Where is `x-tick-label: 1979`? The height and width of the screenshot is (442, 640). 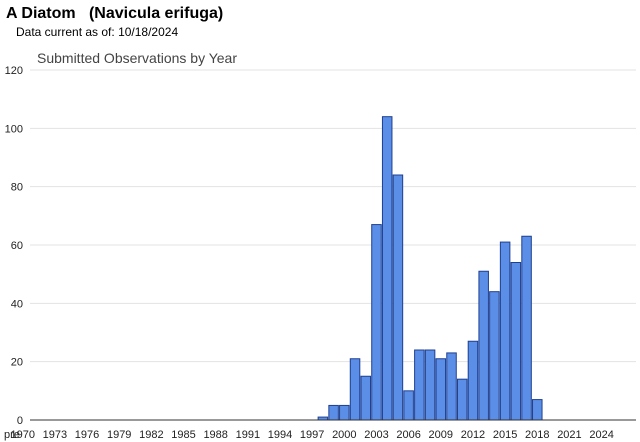
x-tick-label: 1979 is located at coordinates (119, 435).